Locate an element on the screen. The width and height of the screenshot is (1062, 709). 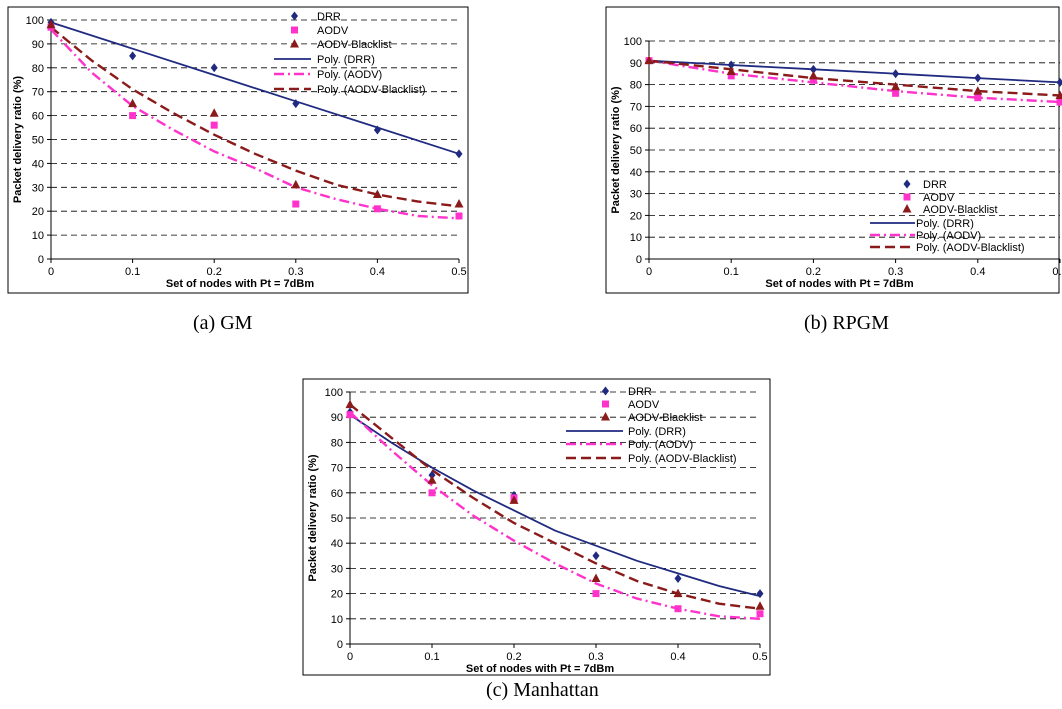
x-tick-label: 0.4 is located at coordinates (677, 657).